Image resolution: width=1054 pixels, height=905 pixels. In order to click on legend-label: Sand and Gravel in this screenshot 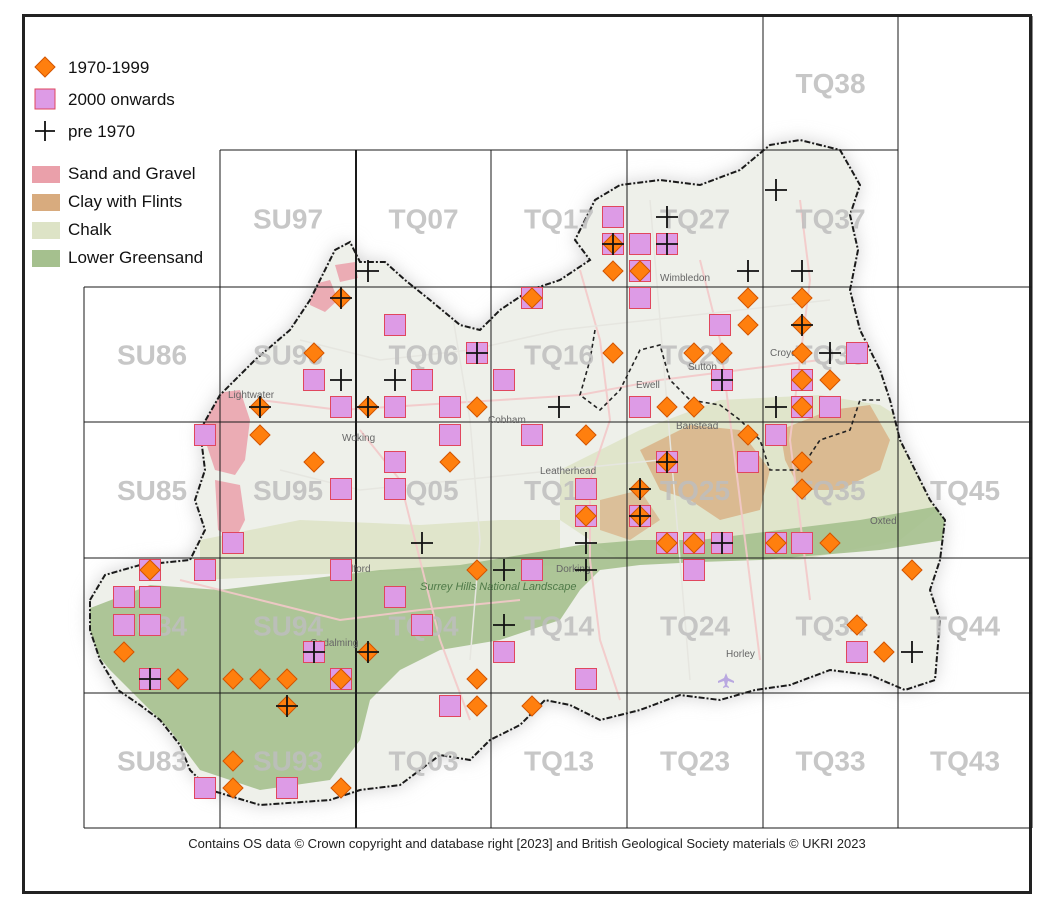, I will do `click(132, 173)`.